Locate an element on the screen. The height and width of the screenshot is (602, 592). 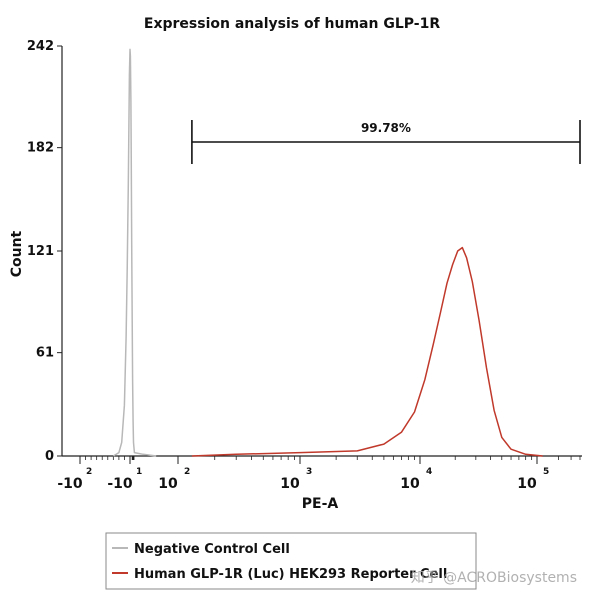
y-tick-label: 121 is located at coordinates (40, 251).